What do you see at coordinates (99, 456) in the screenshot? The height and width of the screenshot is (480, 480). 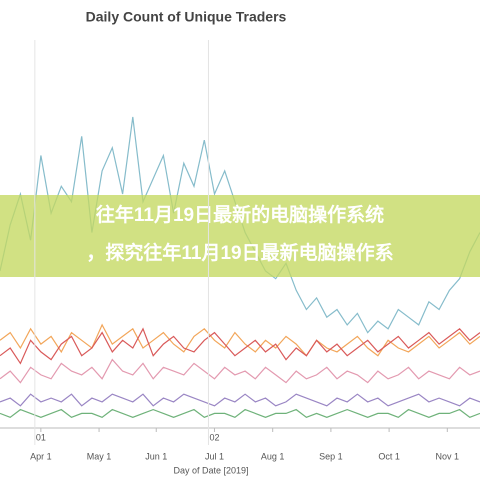 I see `x-tick-label: May 1` at bounding box center [99, 456].